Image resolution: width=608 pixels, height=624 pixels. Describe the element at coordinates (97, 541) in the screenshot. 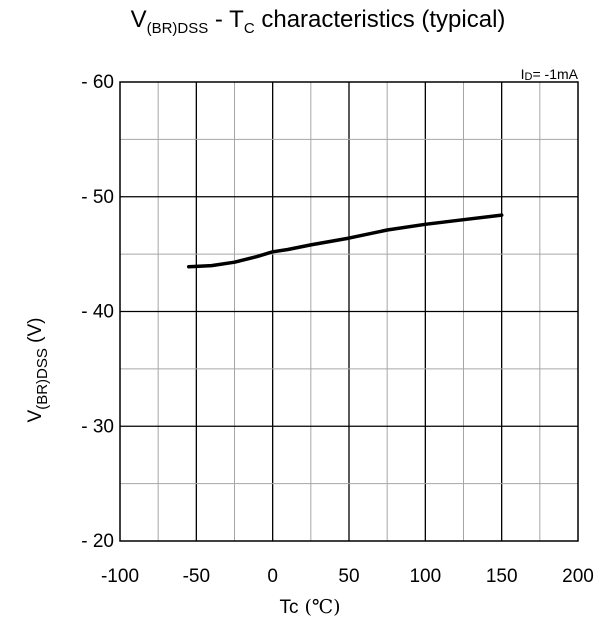

I see `y-tick-label: - 20` at that location.